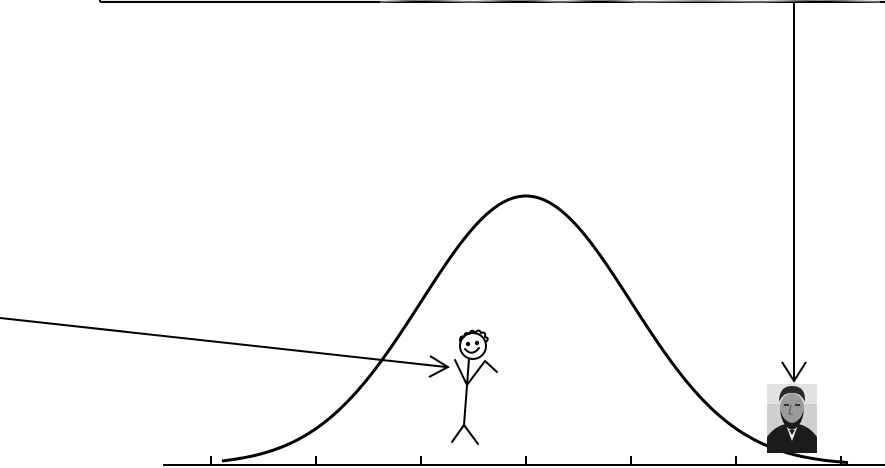 This screenshot has width=885, height=468. Describe the element at coordinates (225, 347) in the screenshot. I see `left-arrow` at that location.